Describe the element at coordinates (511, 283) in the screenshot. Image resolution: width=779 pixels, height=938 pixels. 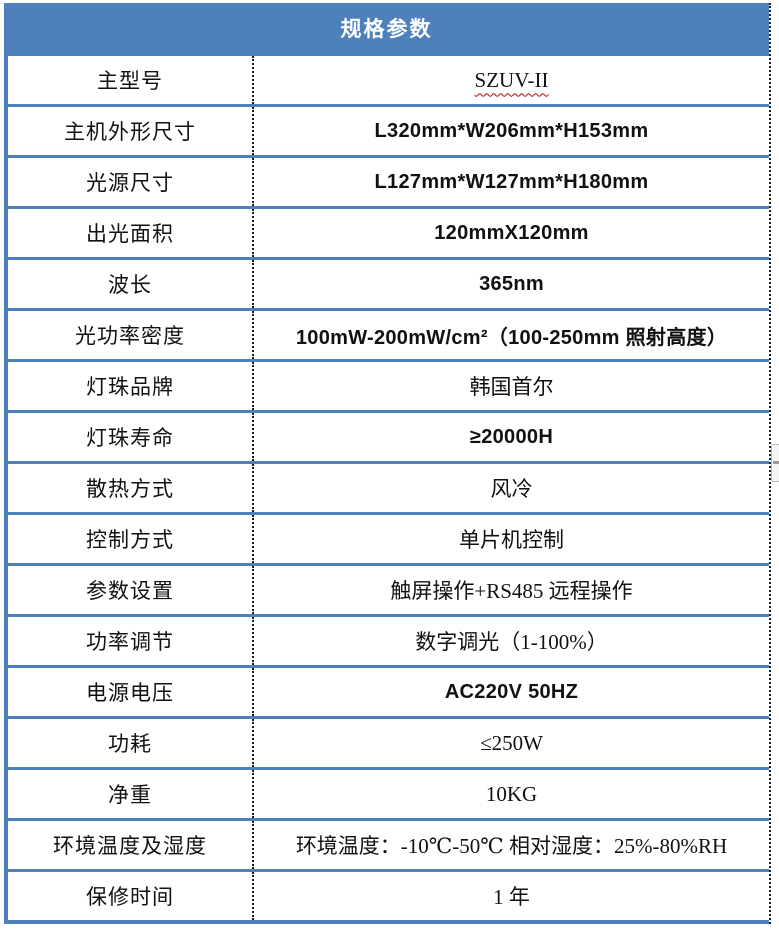
I see `spec-value: 365nm` at that location.